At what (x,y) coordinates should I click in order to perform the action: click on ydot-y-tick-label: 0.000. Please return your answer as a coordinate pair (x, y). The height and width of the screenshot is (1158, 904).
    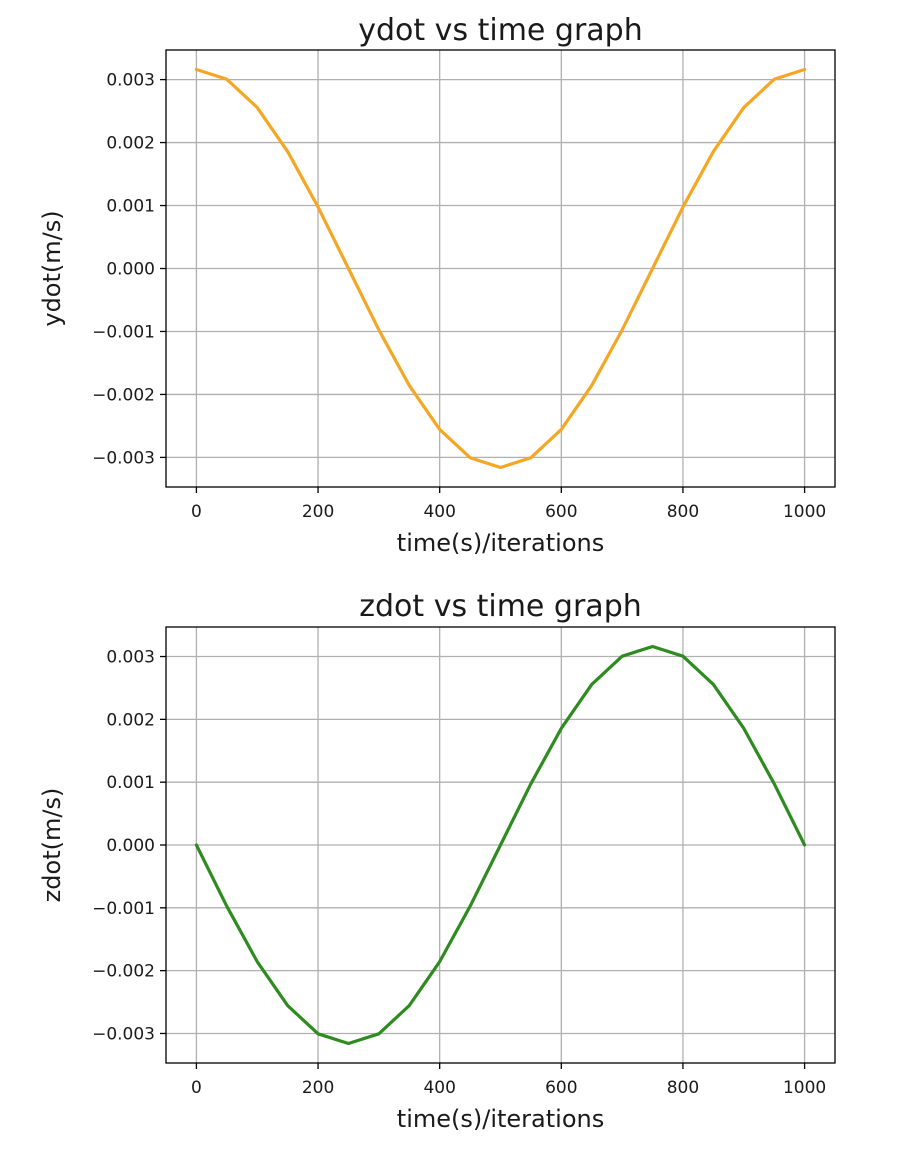
    Looking at the image, I should click on (130, 270).